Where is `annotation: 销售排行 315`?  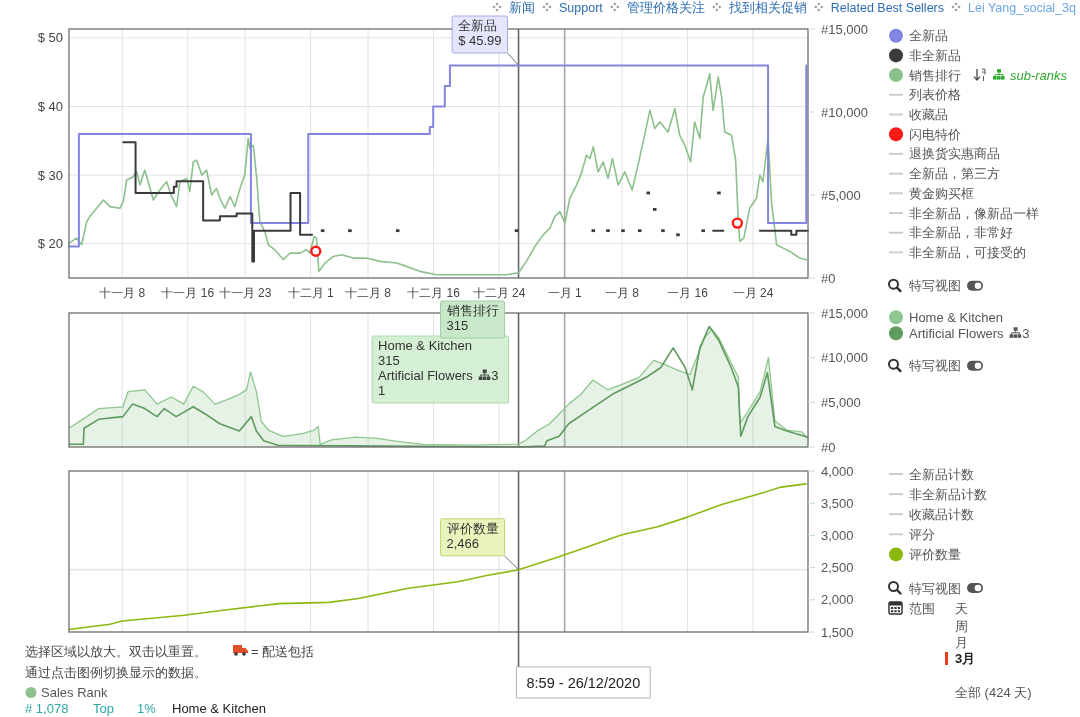
annotation: 销售排行 315 is located at coordinates (472, 318).